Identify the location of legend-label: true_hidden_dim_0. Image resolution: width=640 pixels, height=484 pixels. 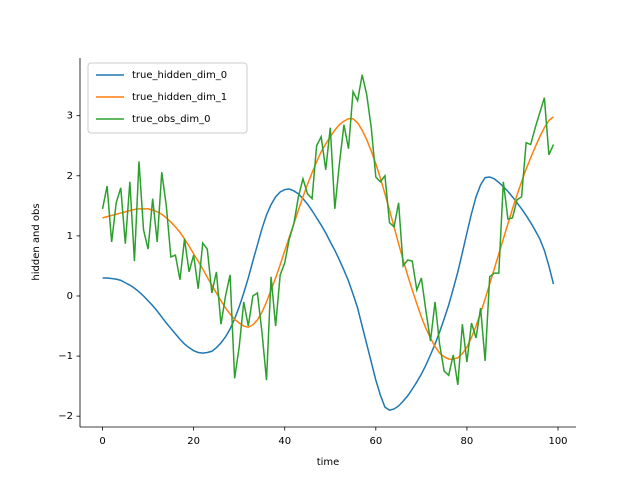
(179, 75).